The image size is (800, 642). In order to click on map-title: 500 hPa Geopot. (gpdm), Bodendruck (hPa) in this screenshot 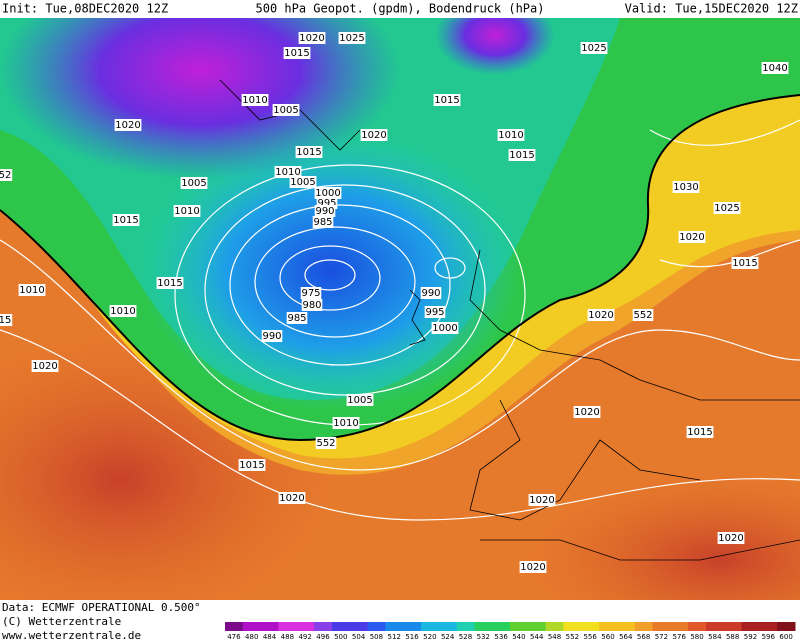, I will do `click(400, 9)`.